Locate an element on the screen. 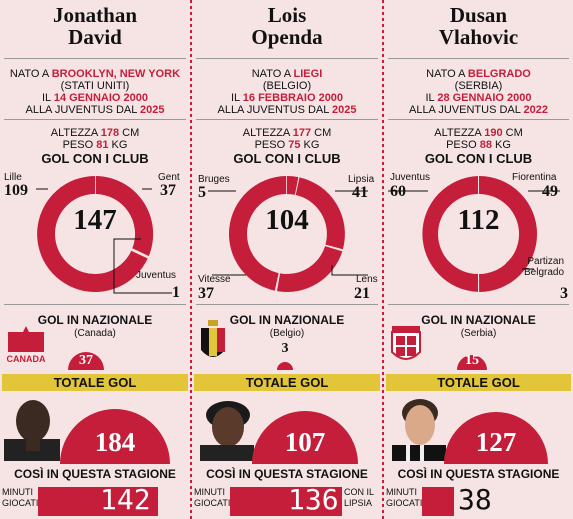 The width and height of the screenshot is (573, 519). club-label-lipsia: Lipsia is located at coordinates (361, 179).